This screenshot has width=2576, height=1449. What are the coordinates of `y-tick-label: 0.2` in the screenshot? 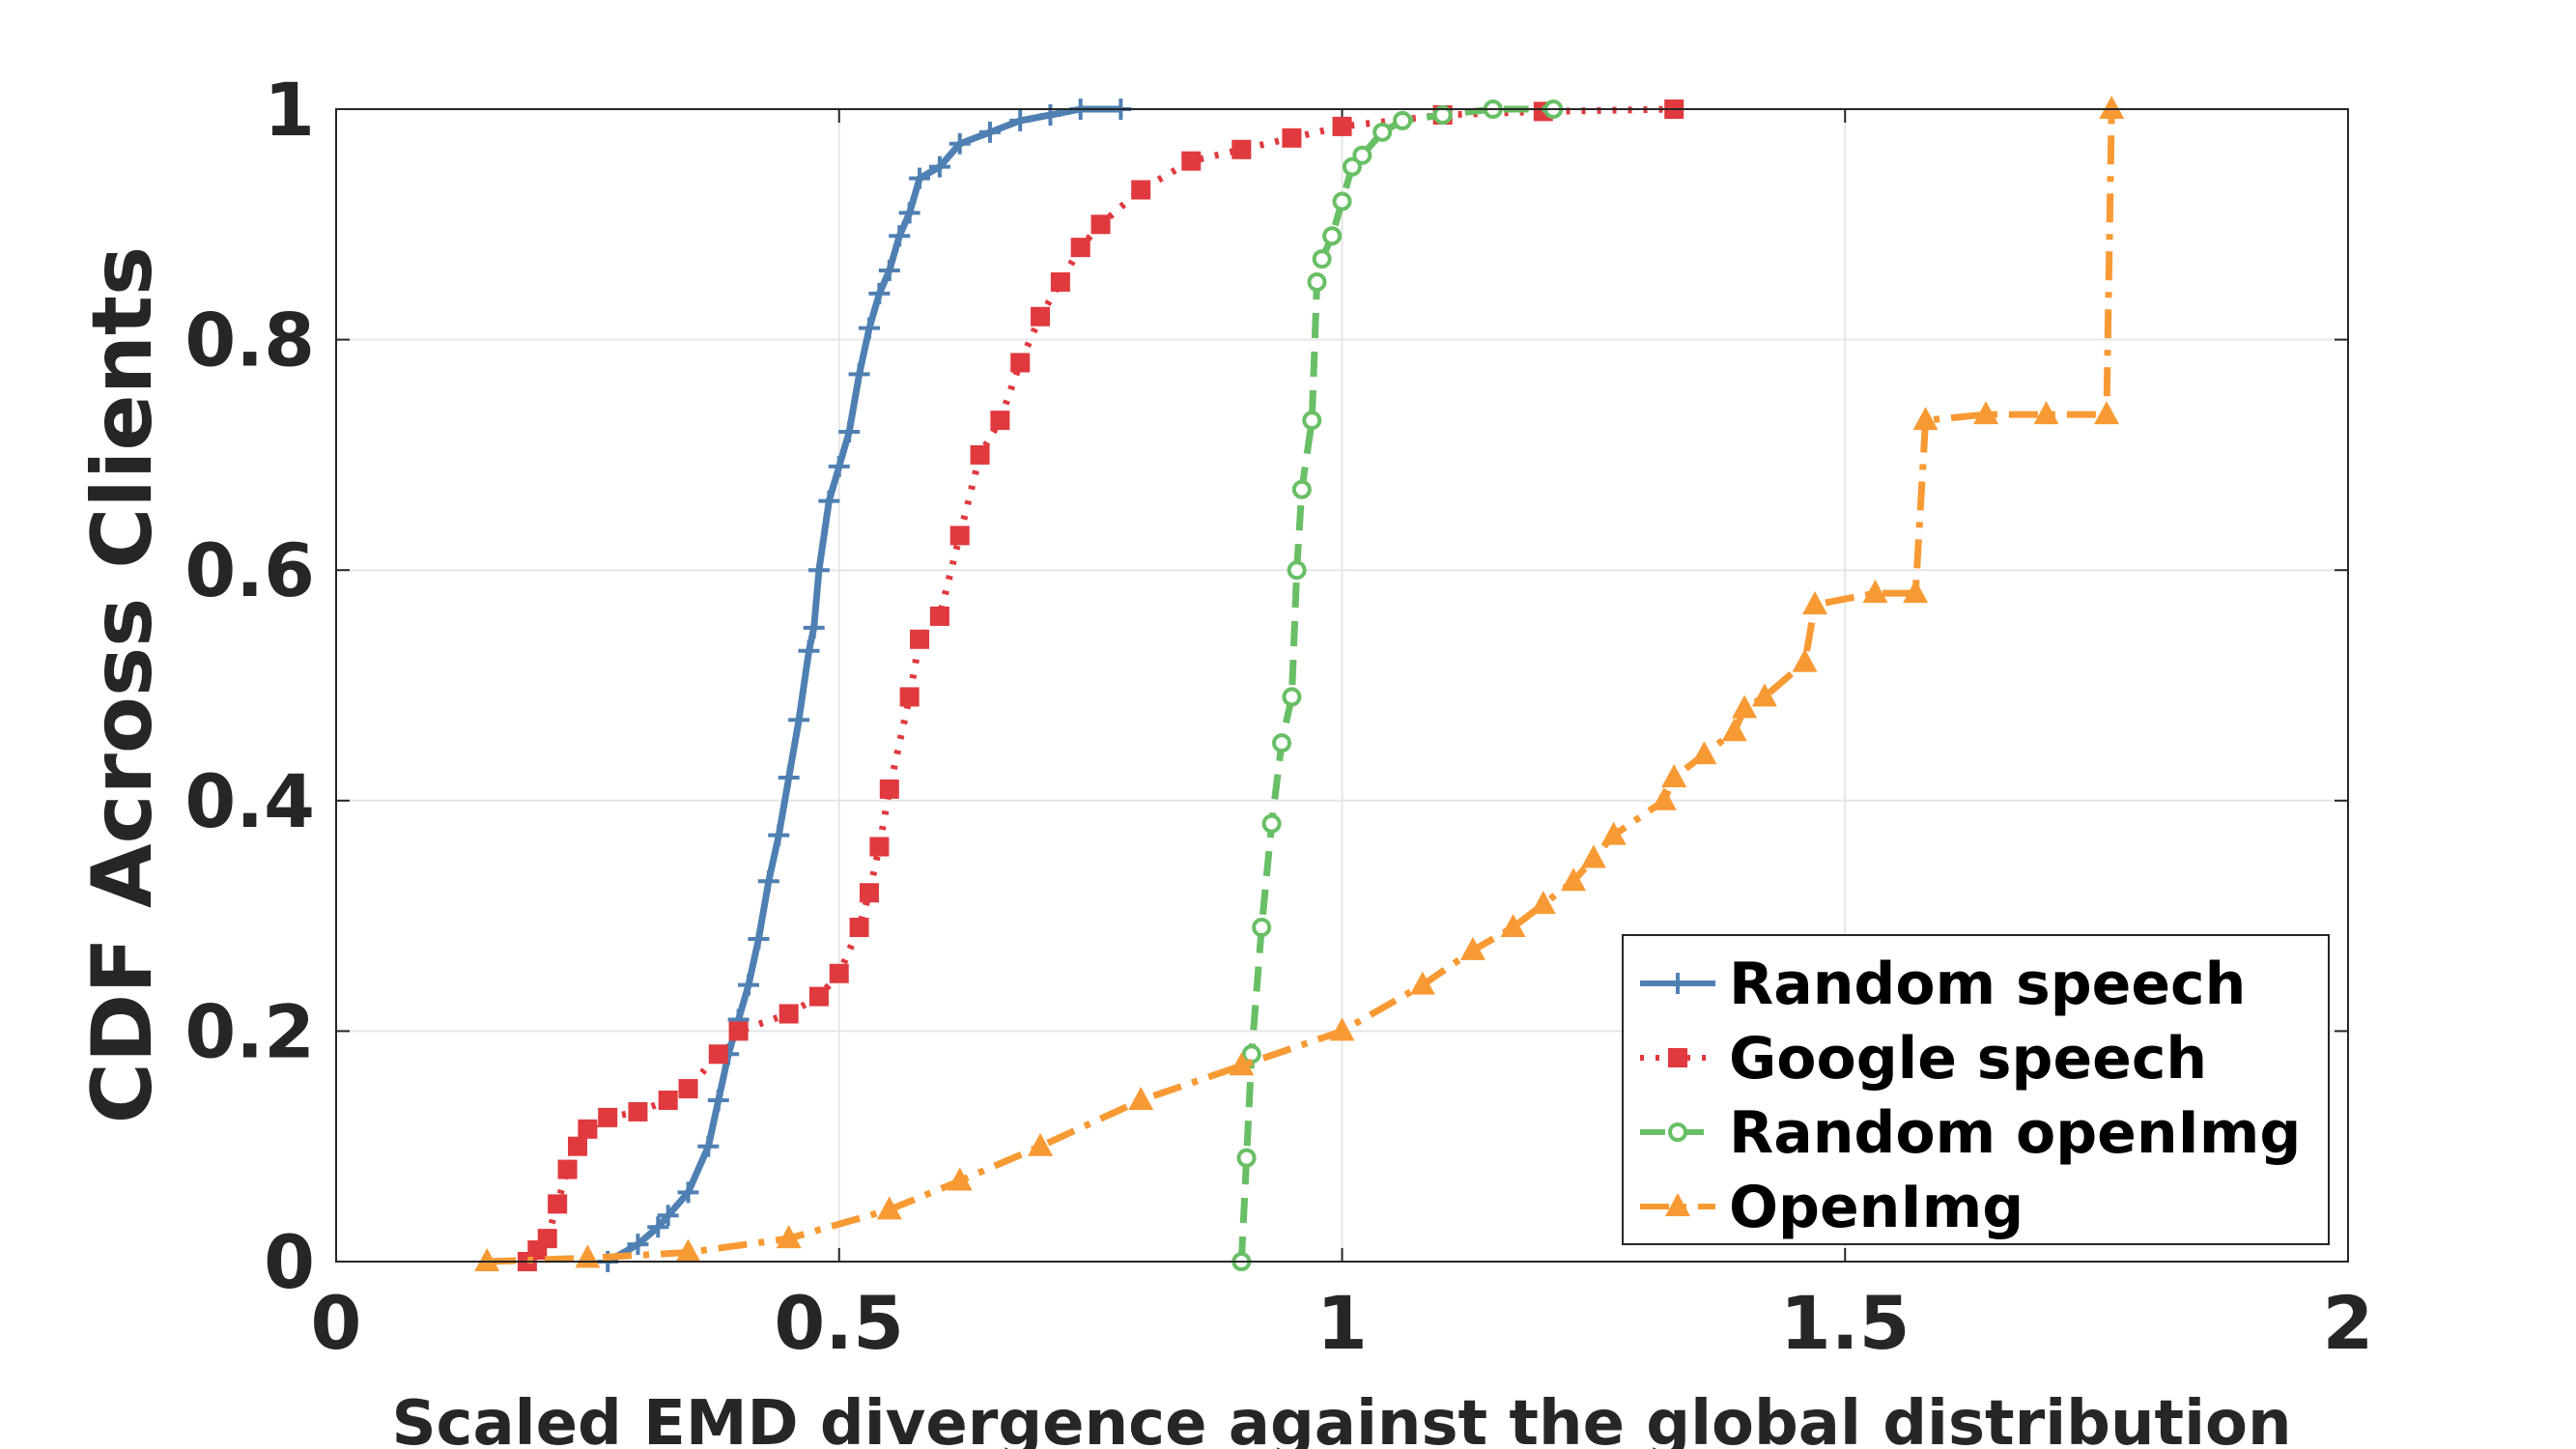 It's located at (249, 1031).